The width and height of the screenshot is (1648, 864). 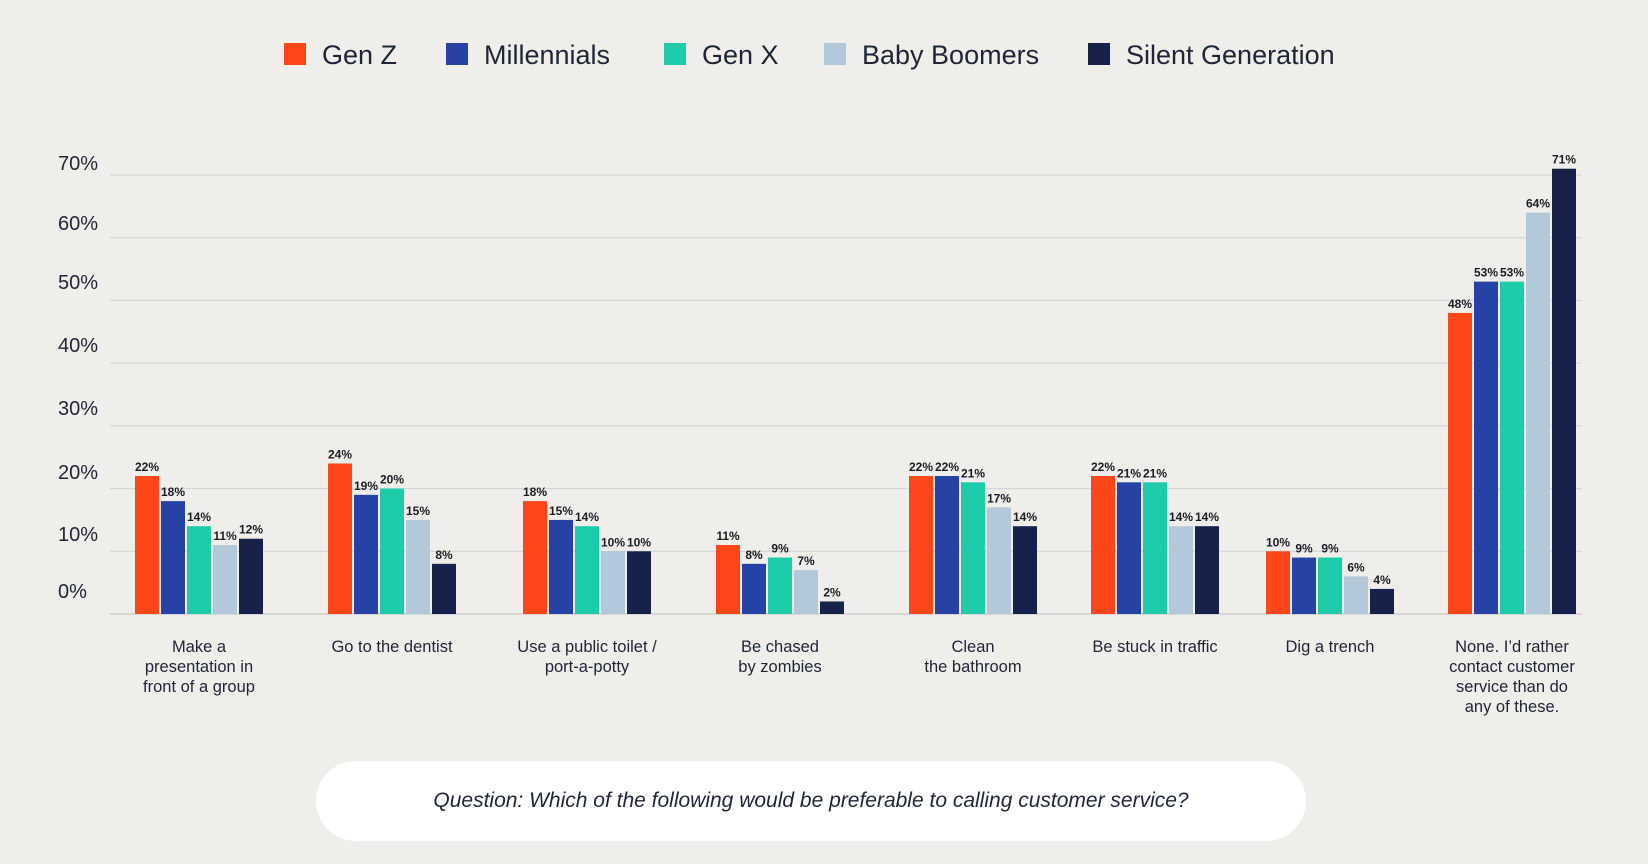 What do you see at coordinates (547, 55) in the screenshot?
I see `legend-label: Millennials` at bounding box center [547, 55].